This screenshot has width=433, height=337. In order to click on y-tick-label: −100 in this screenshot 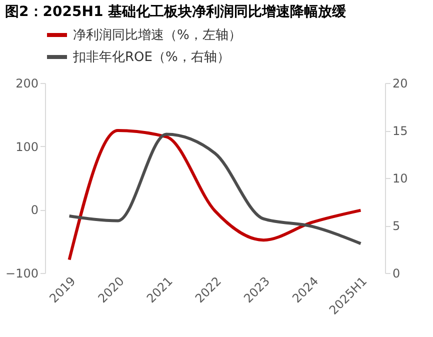, I will do `click(22, 273)`.